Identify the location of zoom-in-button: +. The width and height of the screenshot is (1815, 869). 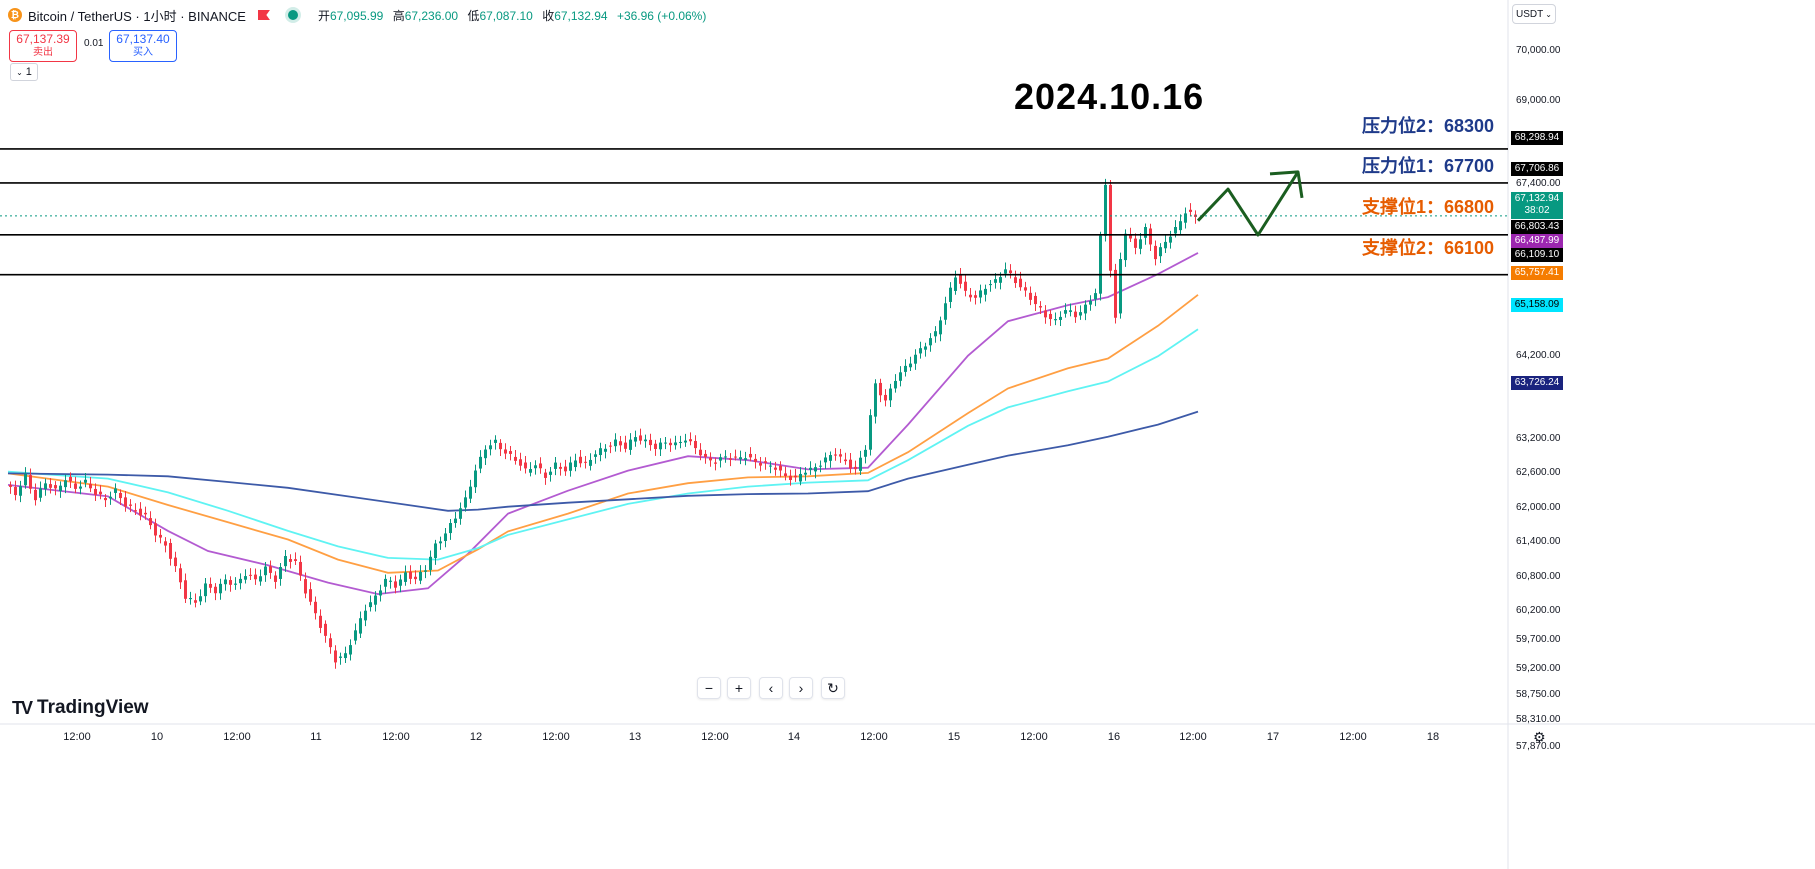
(739, 688).